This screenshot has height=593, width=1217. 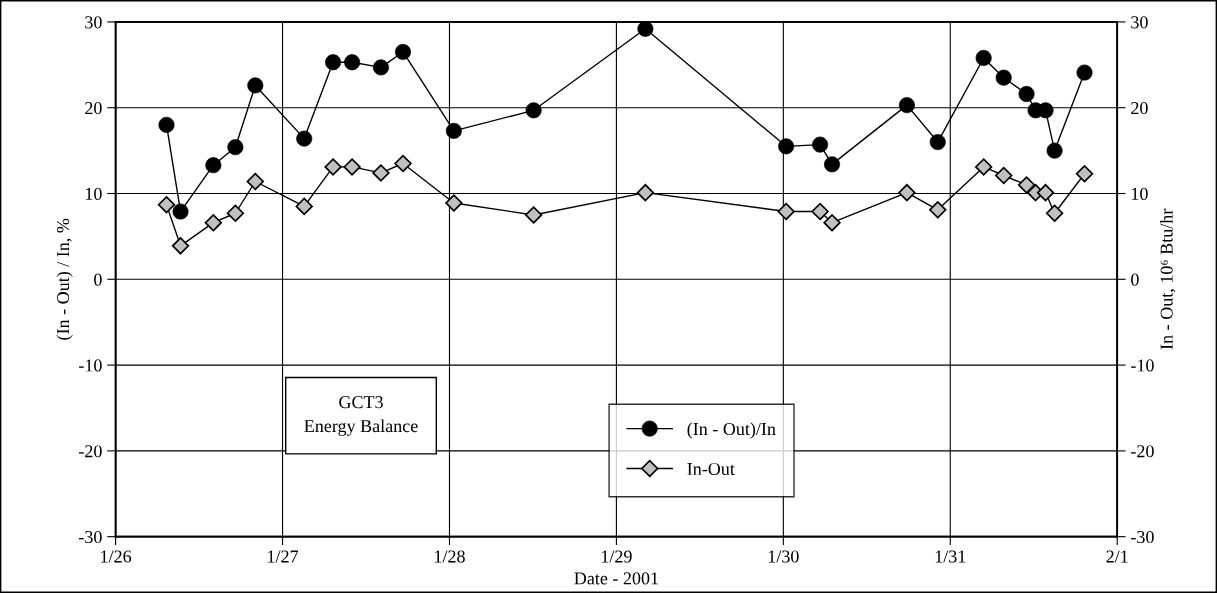 I want to click on x-tick-label: 1/29, so click(x=616, y=556).